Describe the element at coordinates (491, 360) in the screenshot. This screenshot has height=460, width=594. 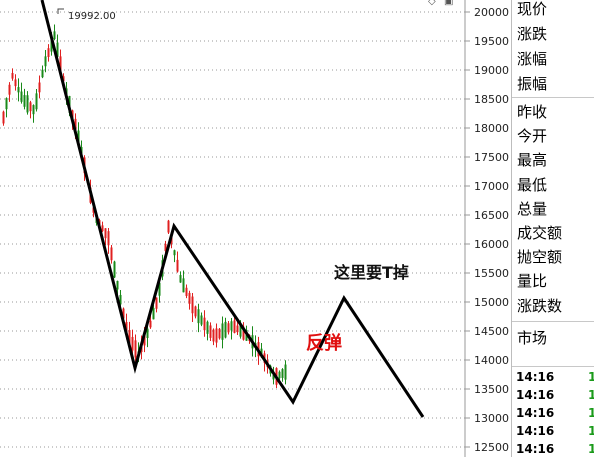
I see `y-tick-label: 14000` at that location.